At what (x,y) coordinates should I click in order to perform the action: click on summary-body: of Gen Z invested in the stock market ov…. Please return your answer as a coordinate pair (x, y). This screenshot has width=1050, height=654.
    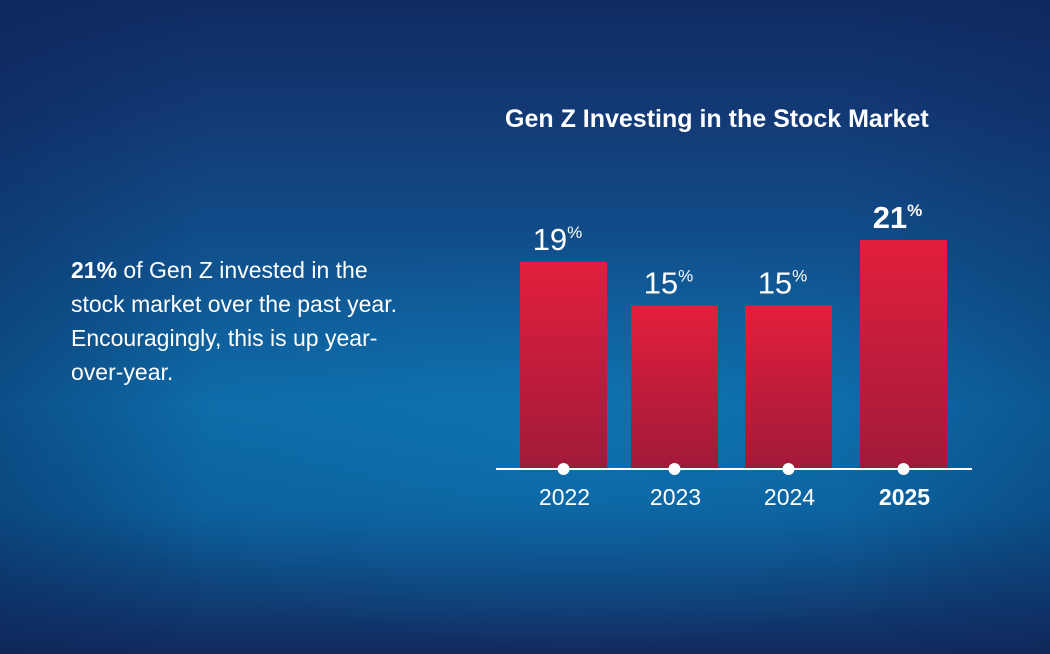
    Looking at the image, I should click on (234, 321).